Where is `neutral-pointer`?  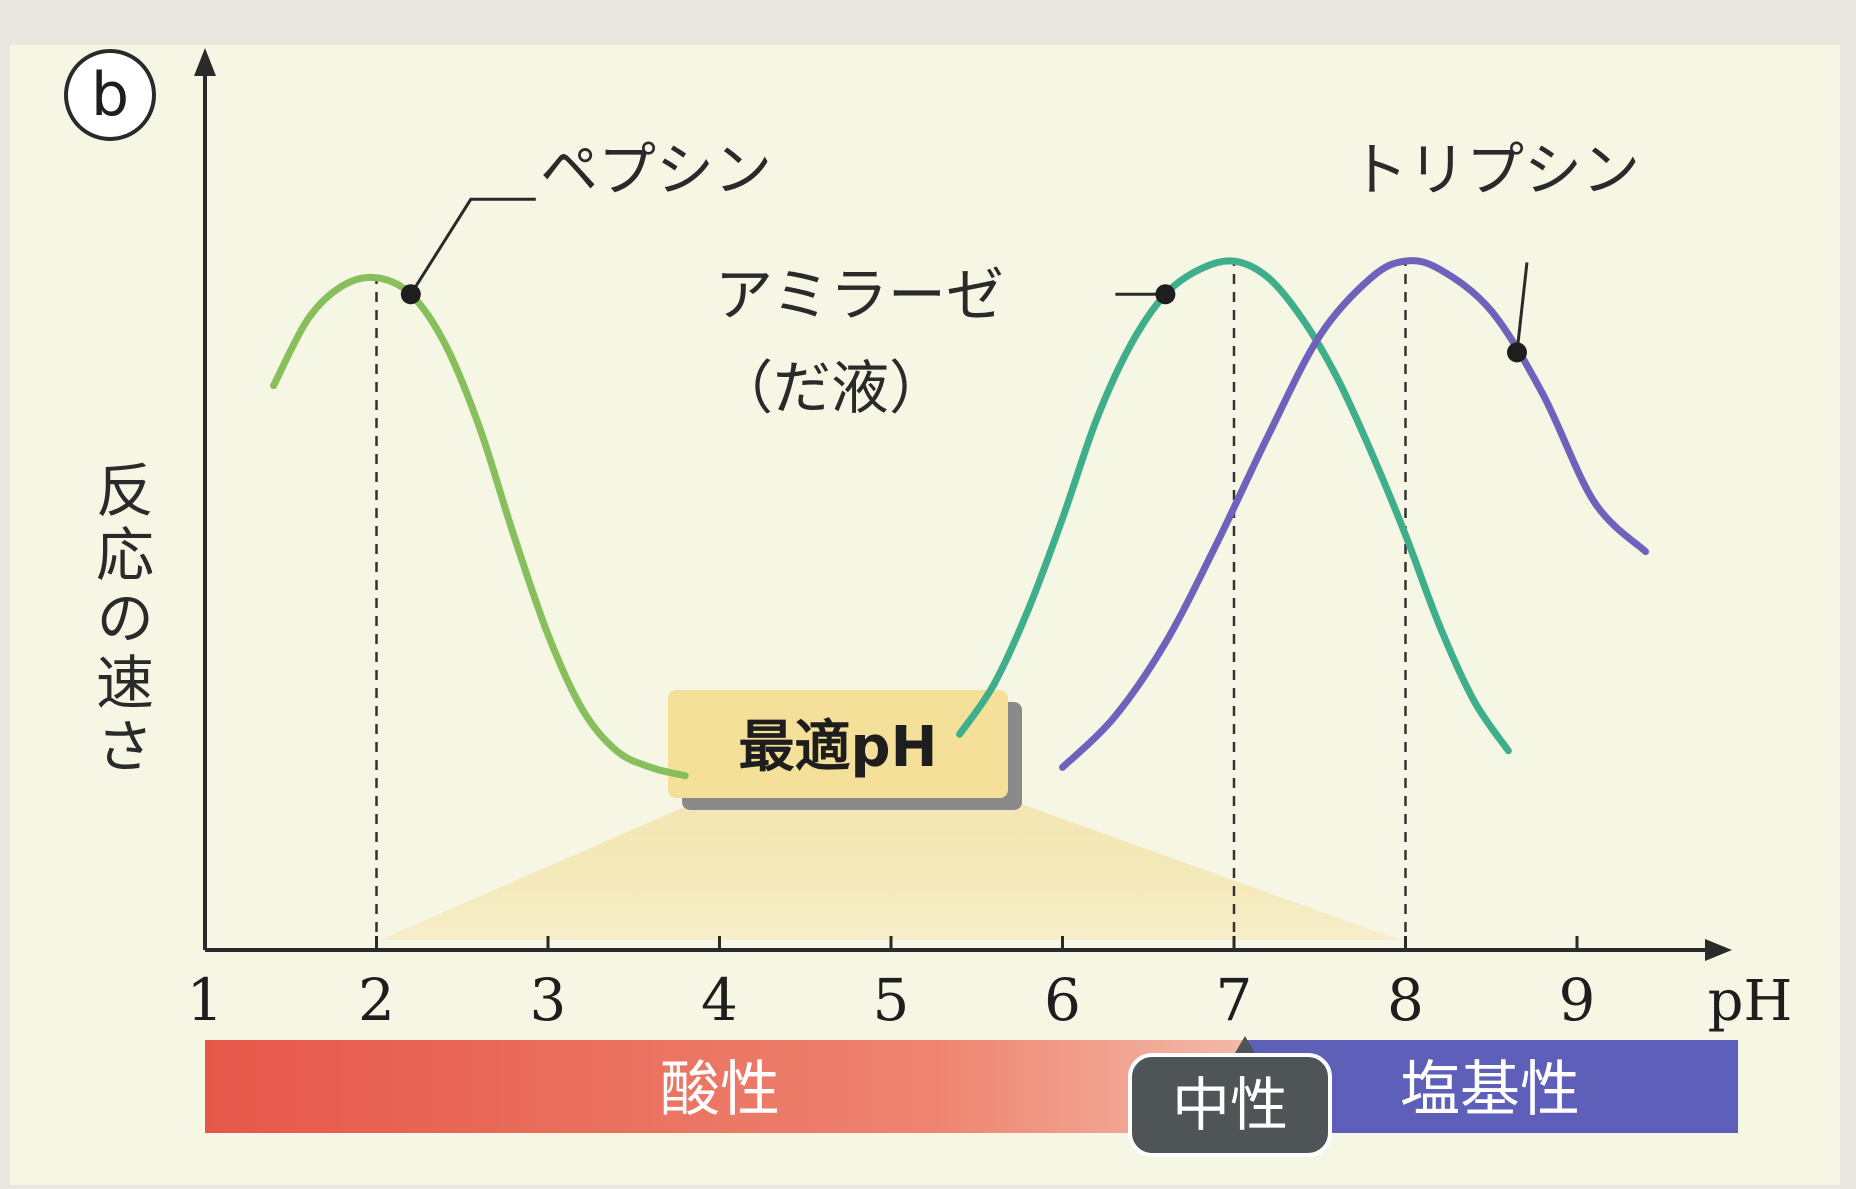
neutral-pointer is located at coordinates (1245, 1047).